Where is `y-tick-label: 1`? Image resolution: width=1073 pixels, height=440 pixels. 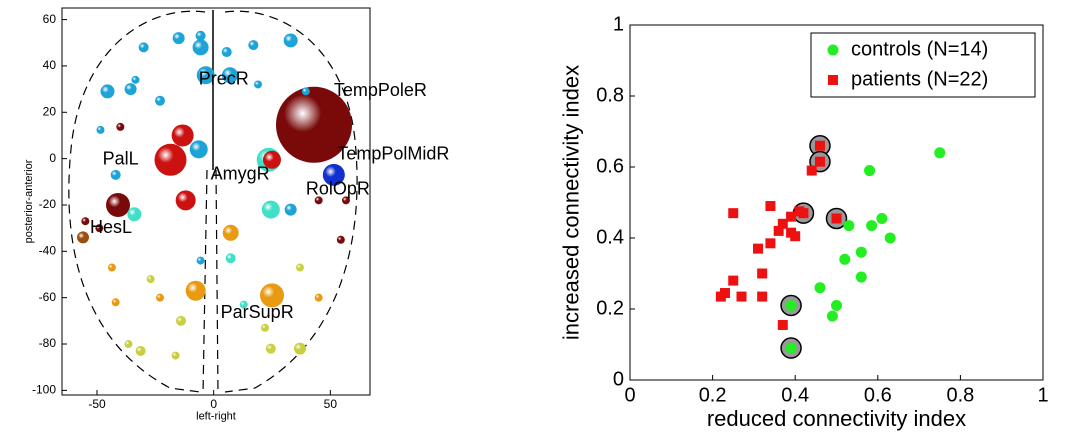
y-tick-label: 1 is located at coordinates (618, 24).